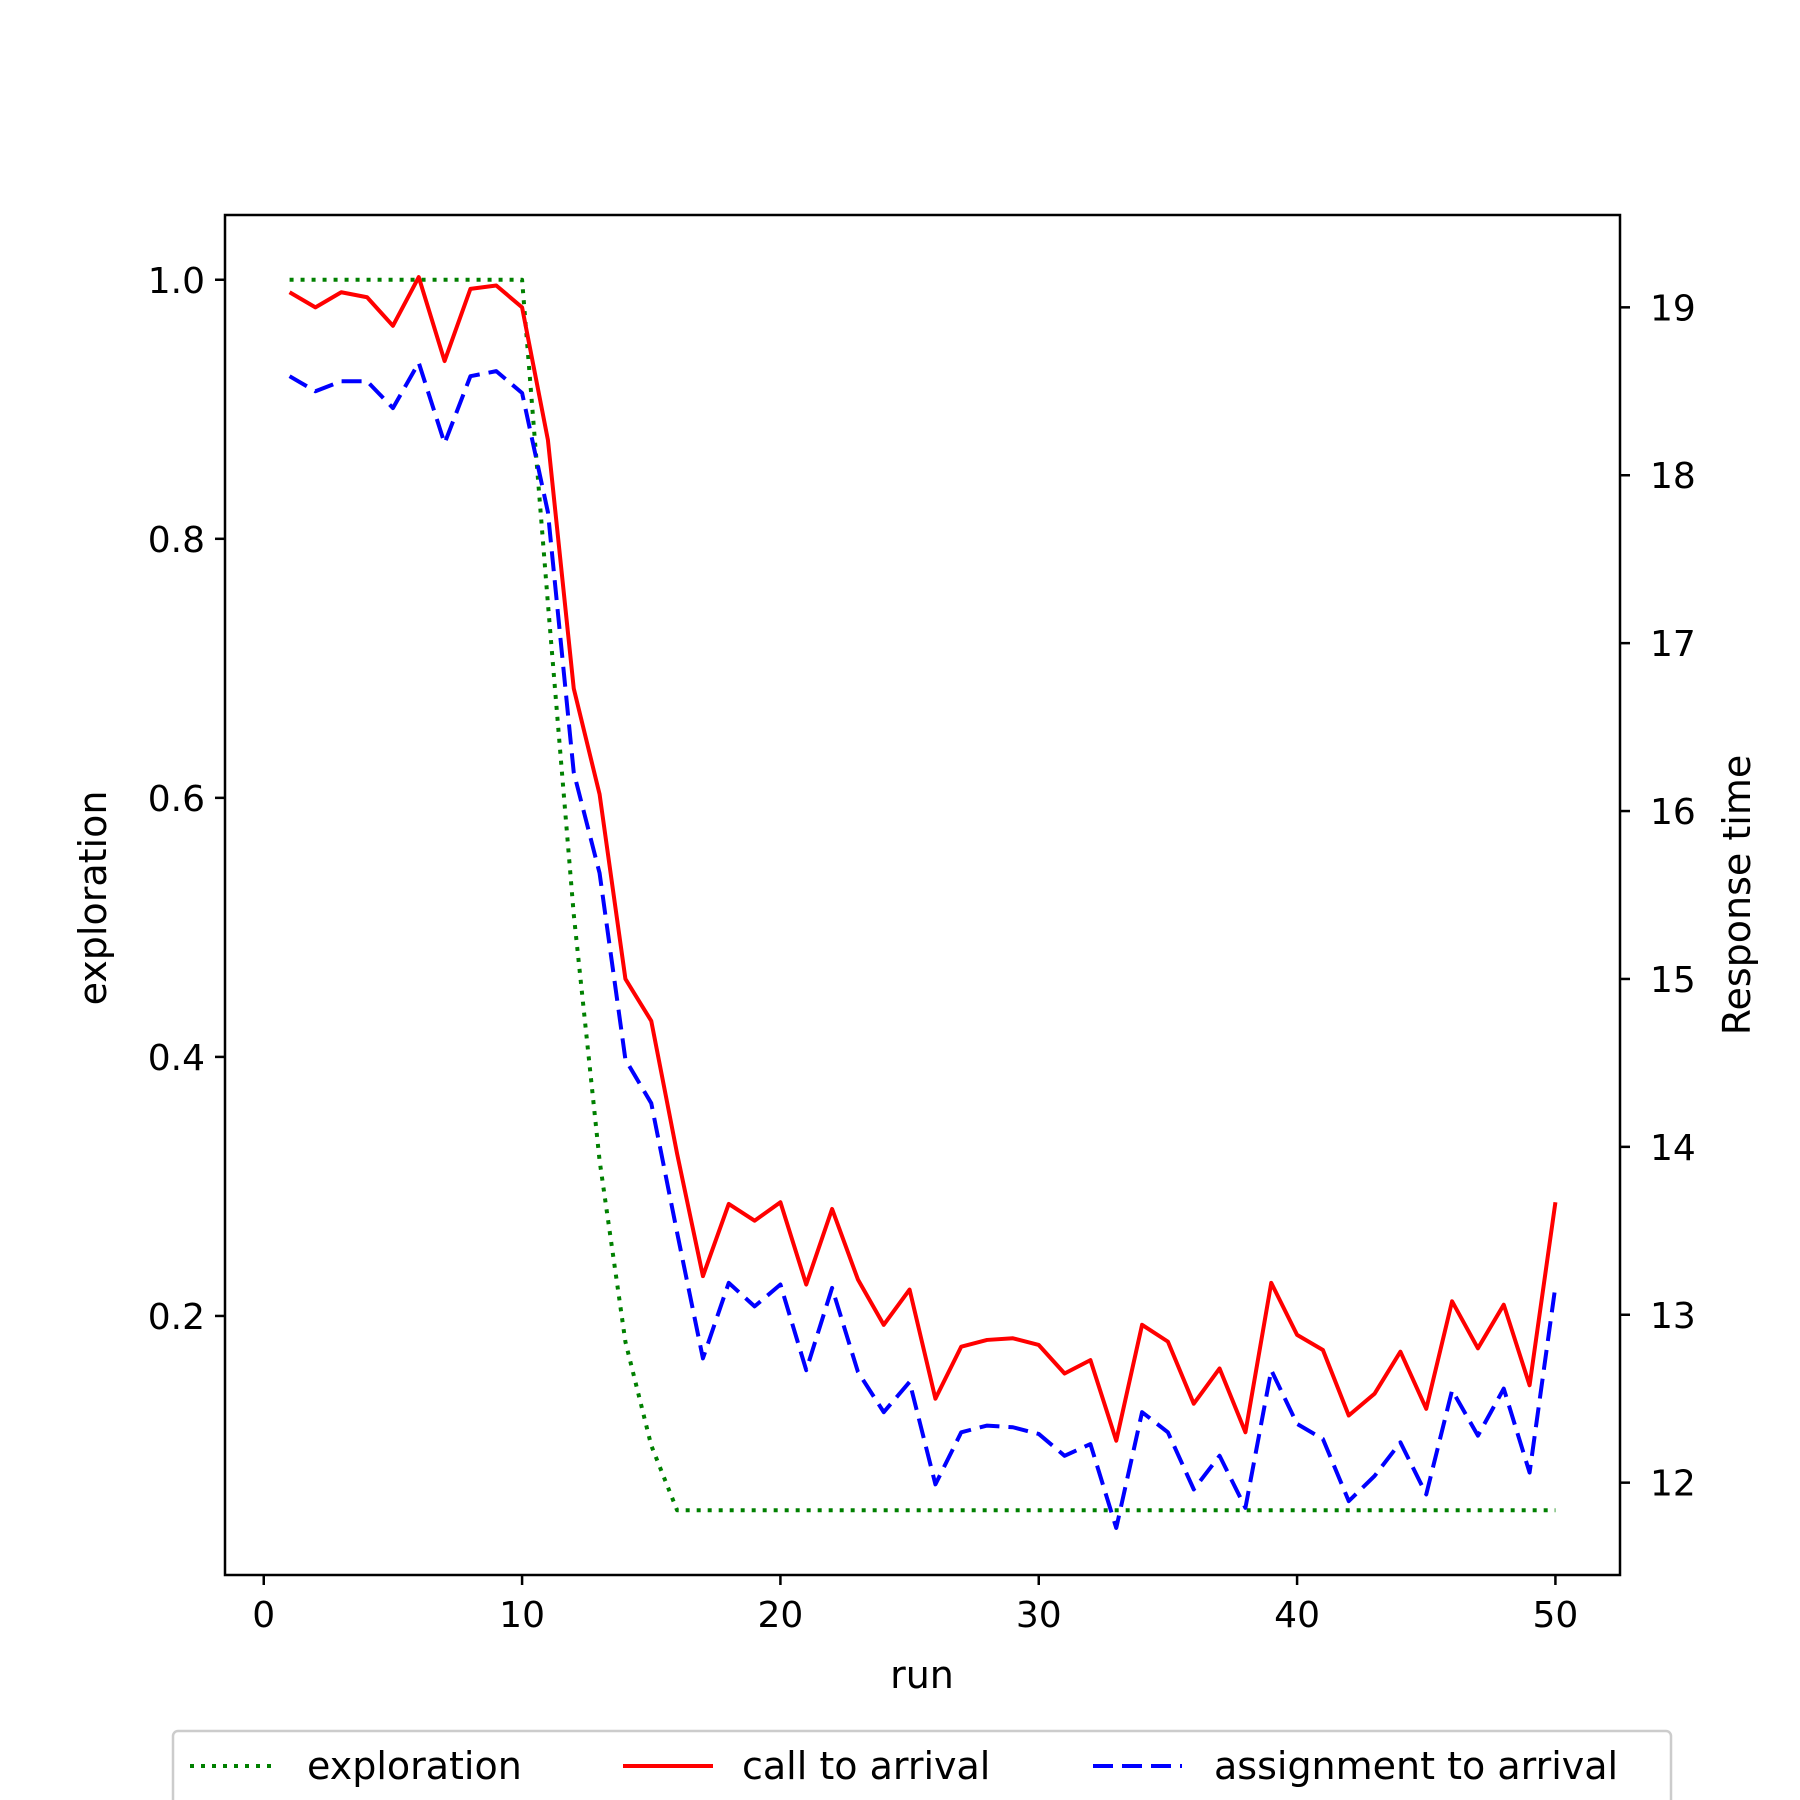  I want to click on left-y-axis-label: exploration, so click(93, 898).